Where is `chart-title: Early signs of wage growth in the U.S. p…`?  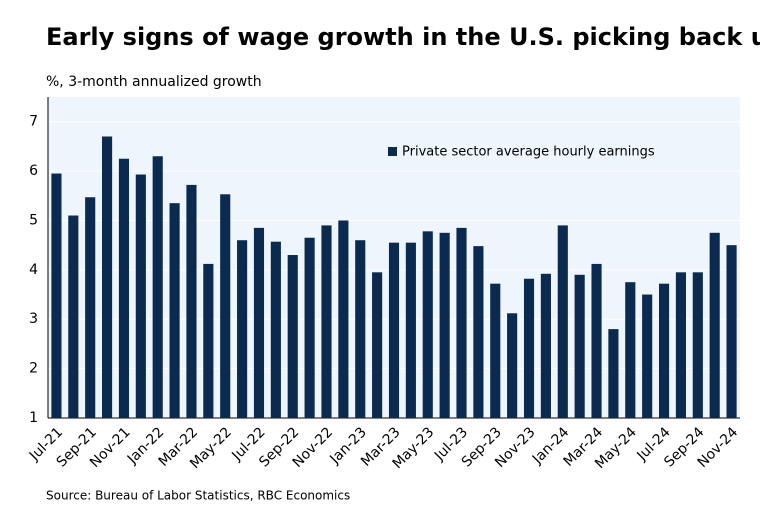 chart-title: Early signs of wage growth in the U.S. p… is located at coordinates (403, 37).